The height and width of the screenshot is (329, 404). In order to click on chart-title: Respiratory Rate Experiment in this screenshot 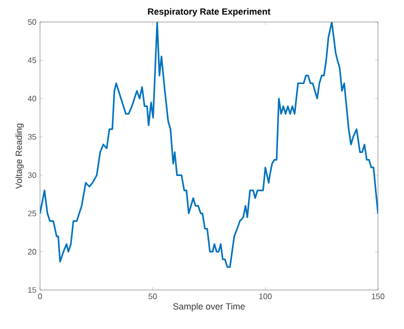, I will do `click(209, 12)`.